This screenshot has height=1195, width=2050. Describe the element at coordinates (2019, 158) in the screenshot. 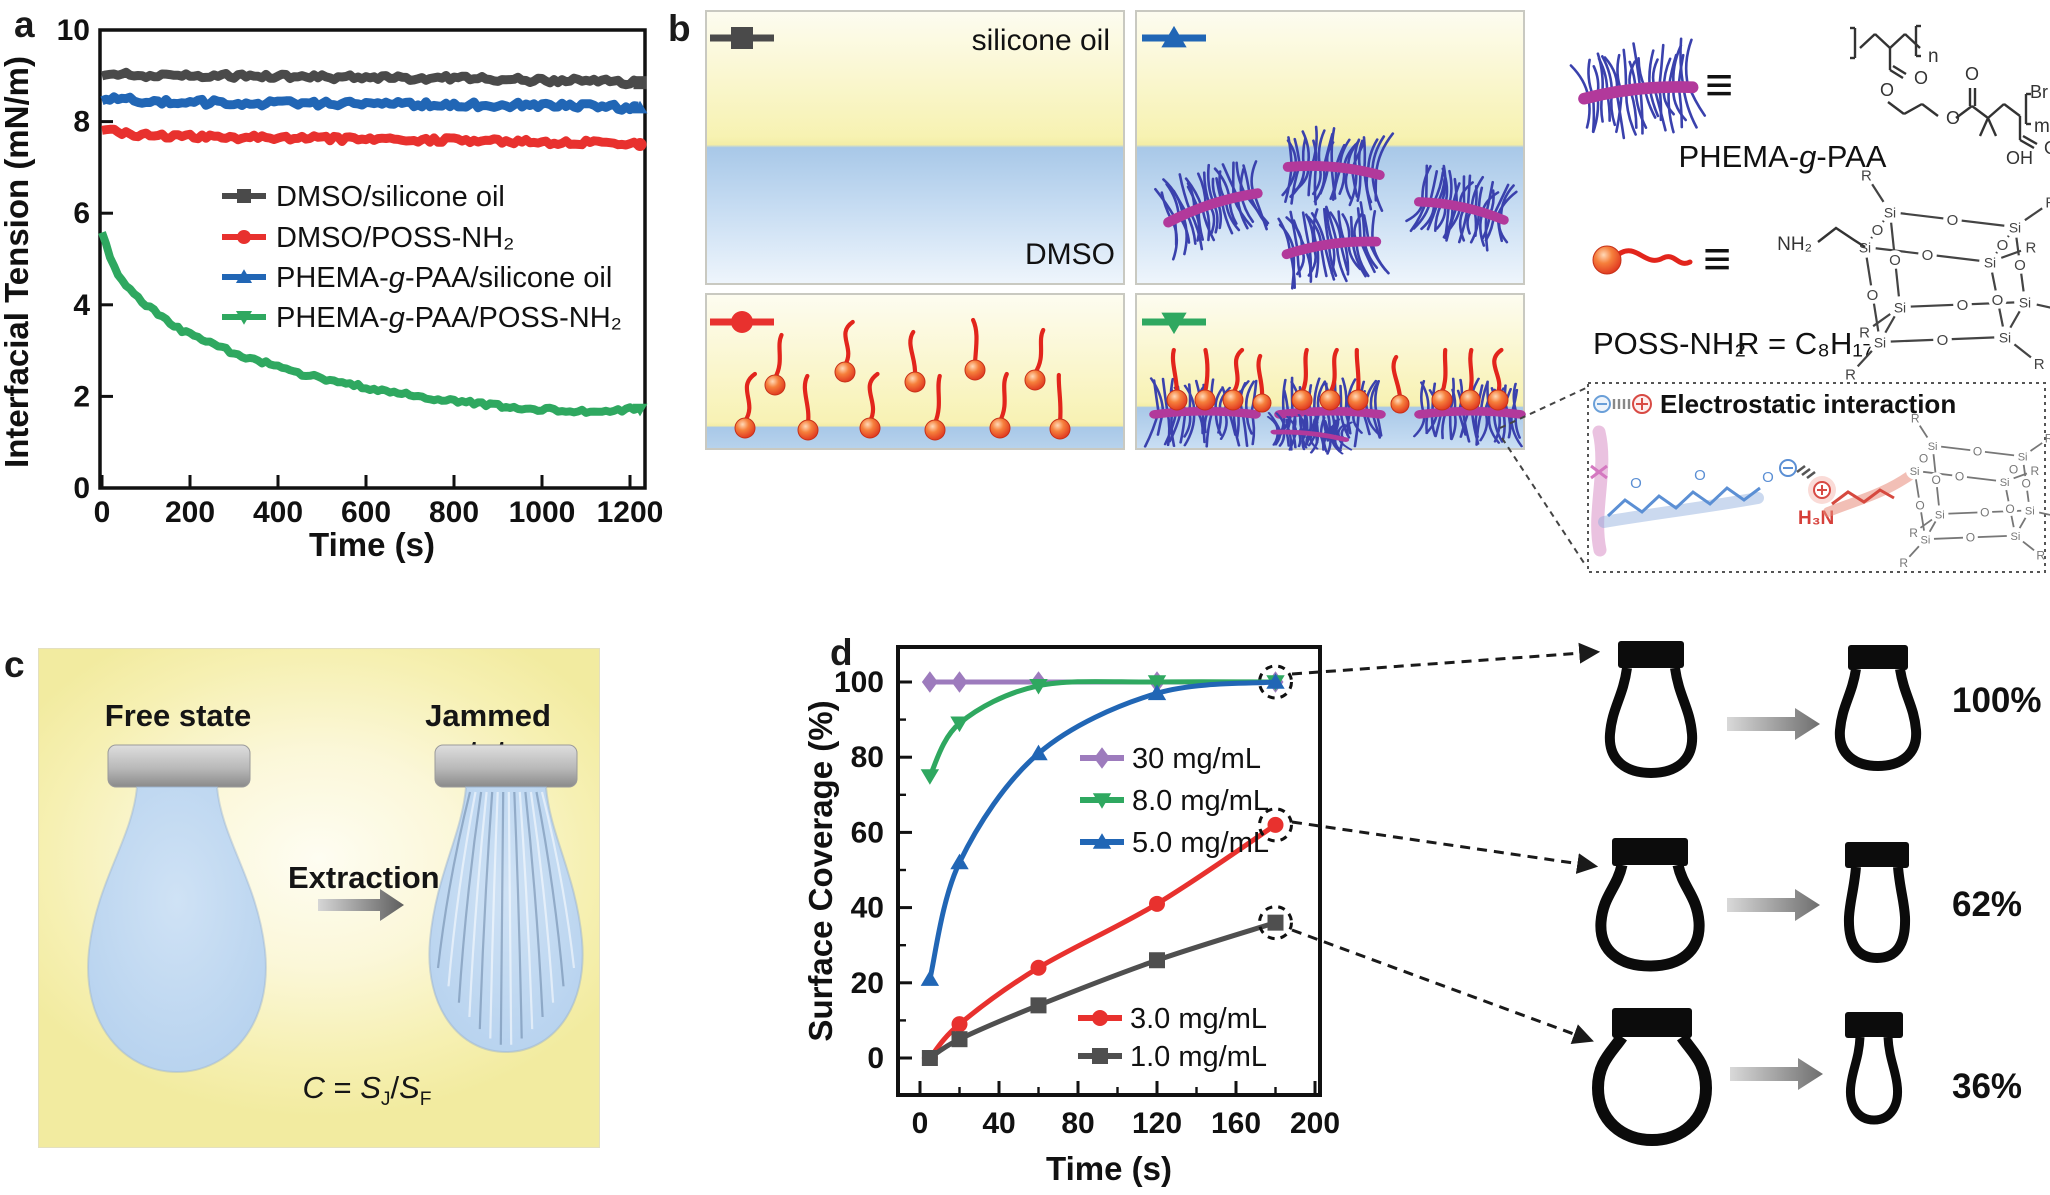

I see `hydroxyl-label: OH` at that location.